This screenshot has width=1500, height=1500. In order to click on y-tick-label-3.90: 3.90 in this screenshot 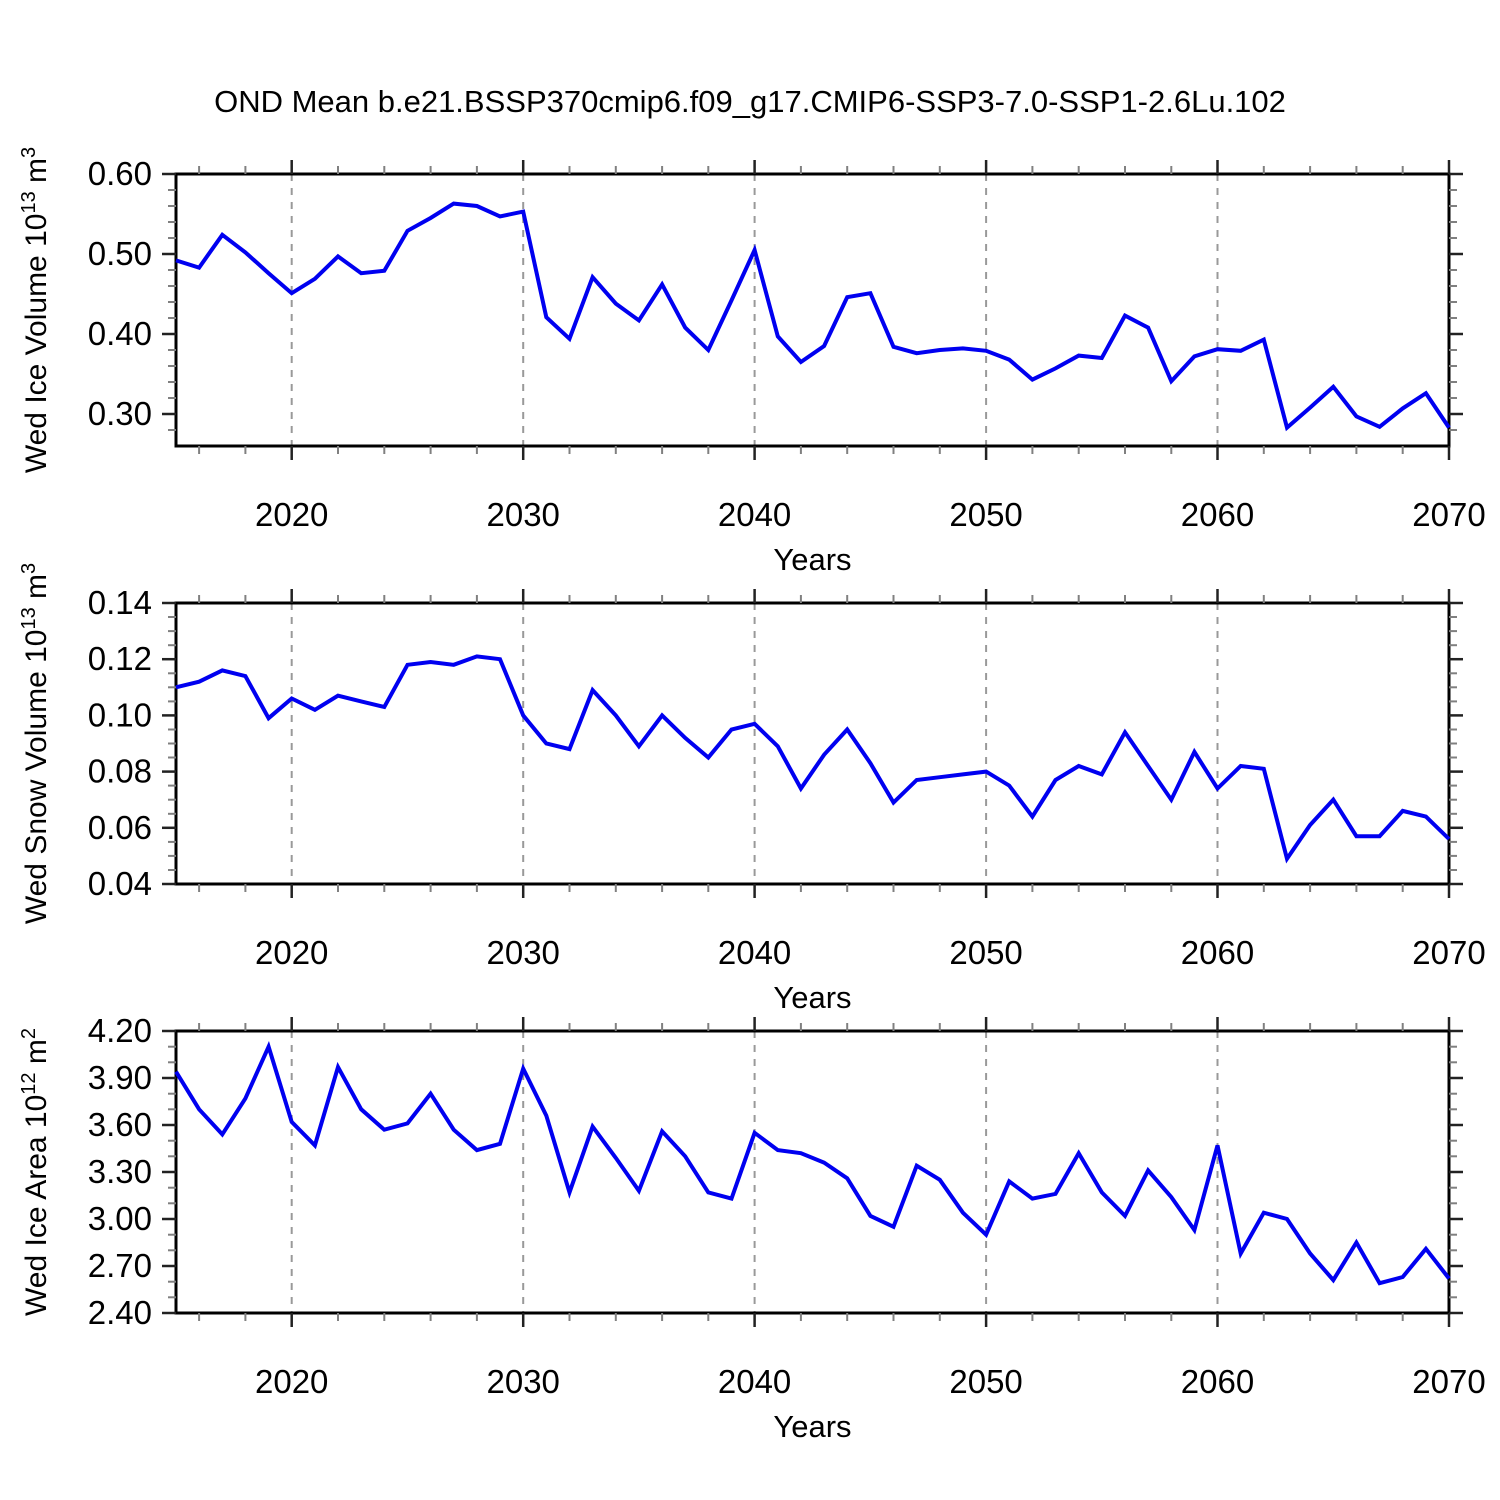, I will do `click(120, 1077)`.